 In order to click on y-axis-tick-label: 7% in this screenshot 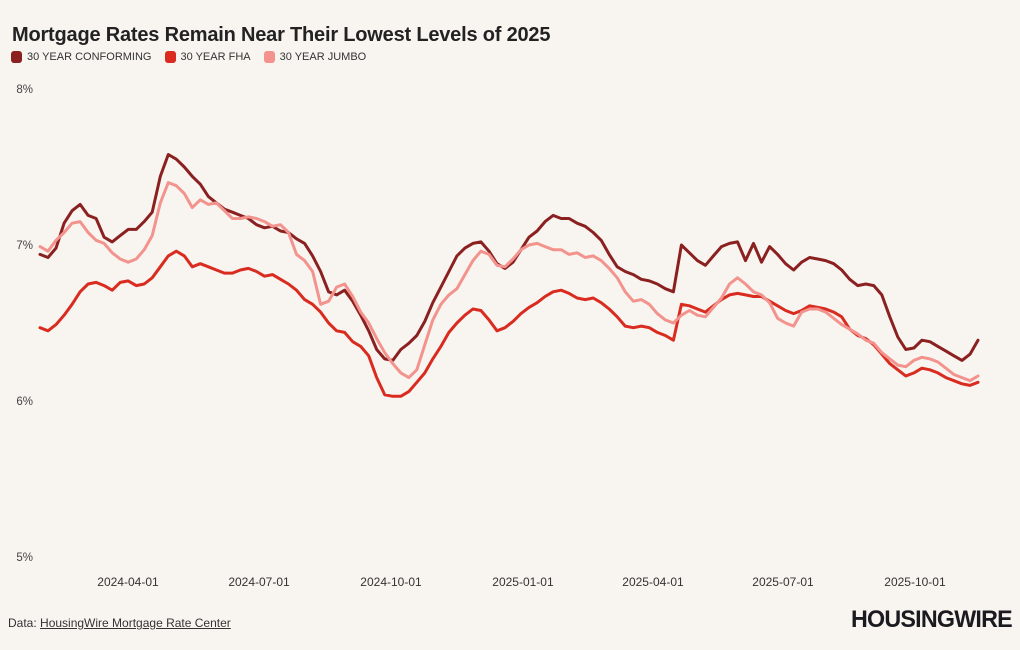, I will do `click(24, 246)`.